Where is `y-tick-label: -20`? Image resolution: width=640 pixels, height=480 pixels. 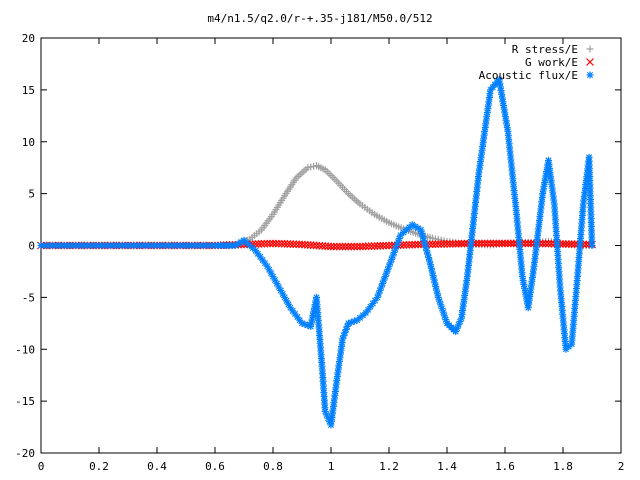
y-tick-label: -20 is located at coordinates (25, 453).